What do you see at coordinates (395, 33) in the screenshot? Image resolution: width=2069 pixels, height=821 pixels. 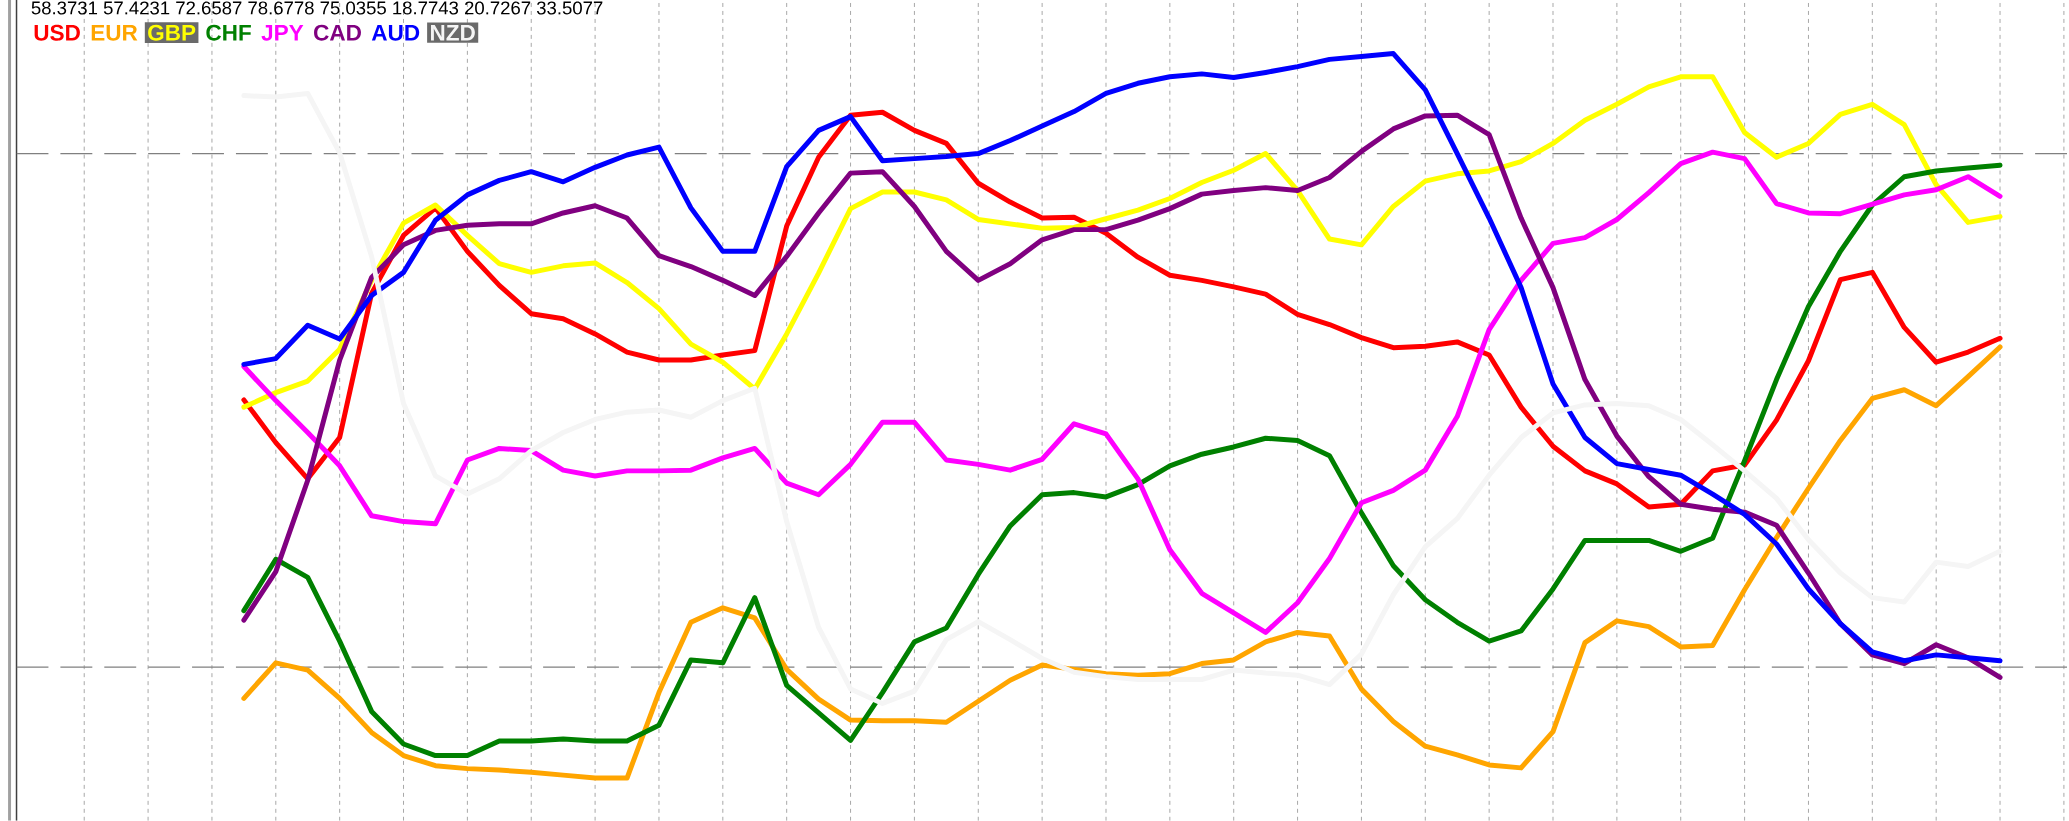 I see `text: AUD` at bounding box center [395, 33].